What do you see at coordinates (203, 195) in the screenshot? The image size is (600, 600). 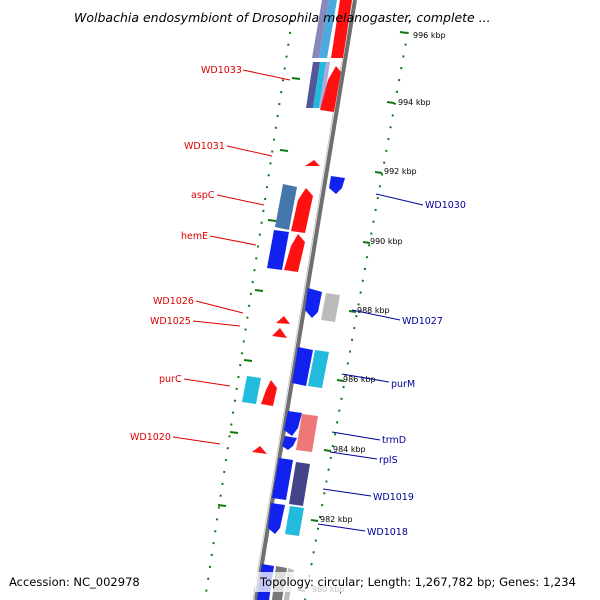 I see `gene-label-aspc: aspC` at bounding box center [203, 195].